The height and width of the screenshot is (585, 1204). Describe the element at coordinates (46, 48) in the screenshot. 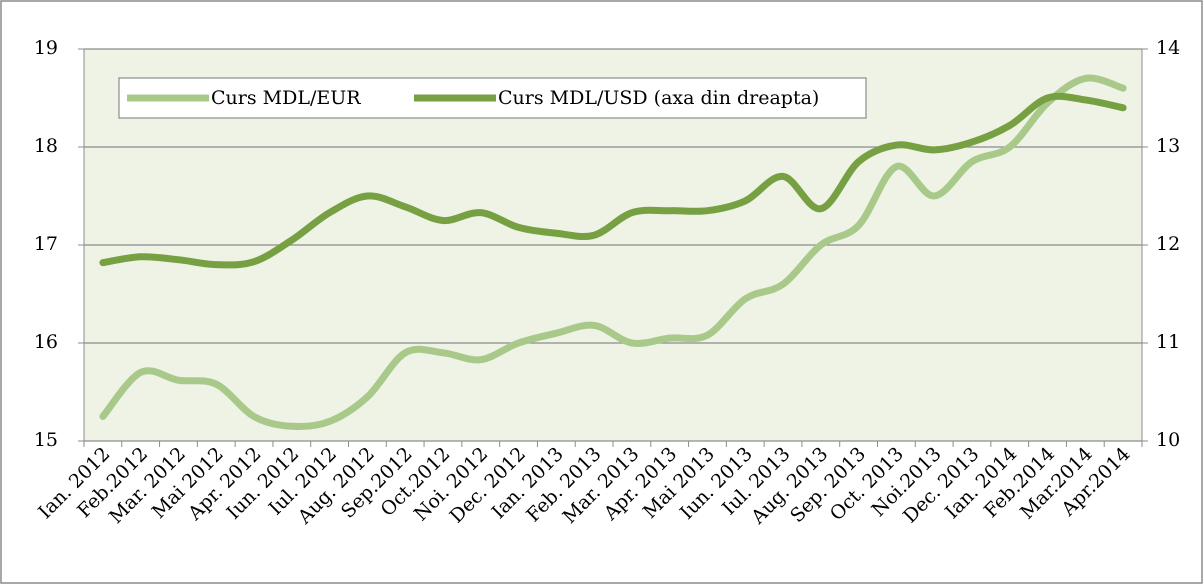

I see `y-tick-label: 19` at that location.